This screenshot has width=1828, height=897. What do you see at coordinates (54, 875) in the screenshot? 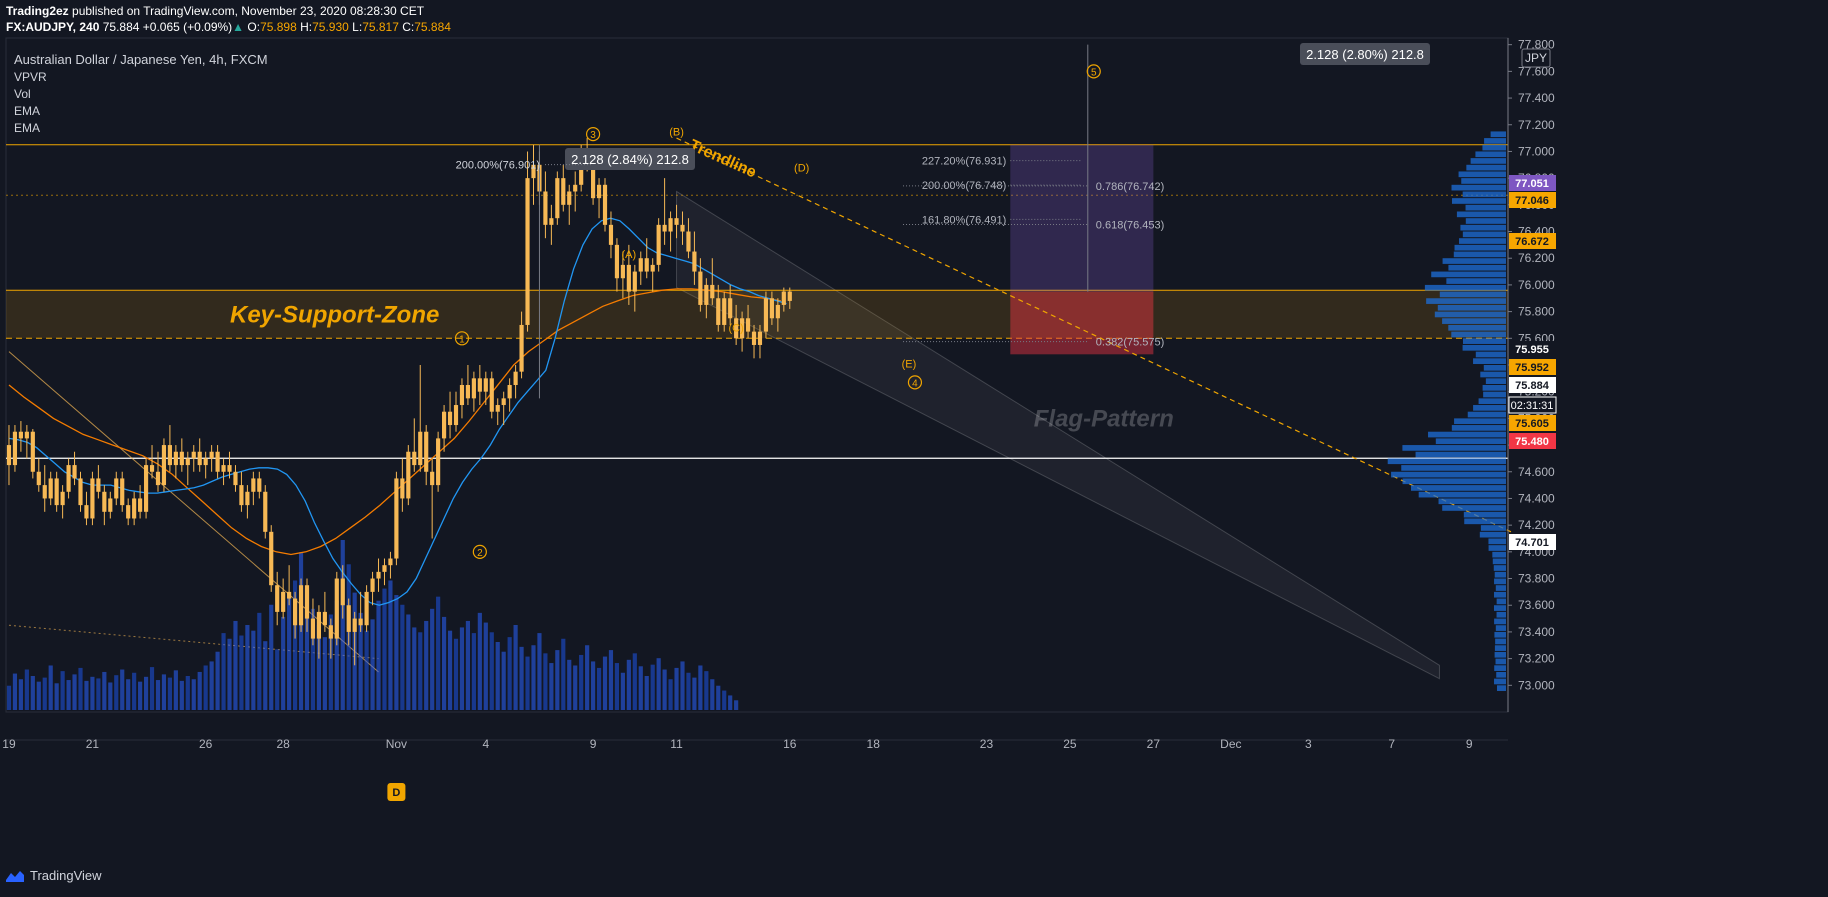
I see `tradingview-brand: TradingView` at bounding box center [54, 875].